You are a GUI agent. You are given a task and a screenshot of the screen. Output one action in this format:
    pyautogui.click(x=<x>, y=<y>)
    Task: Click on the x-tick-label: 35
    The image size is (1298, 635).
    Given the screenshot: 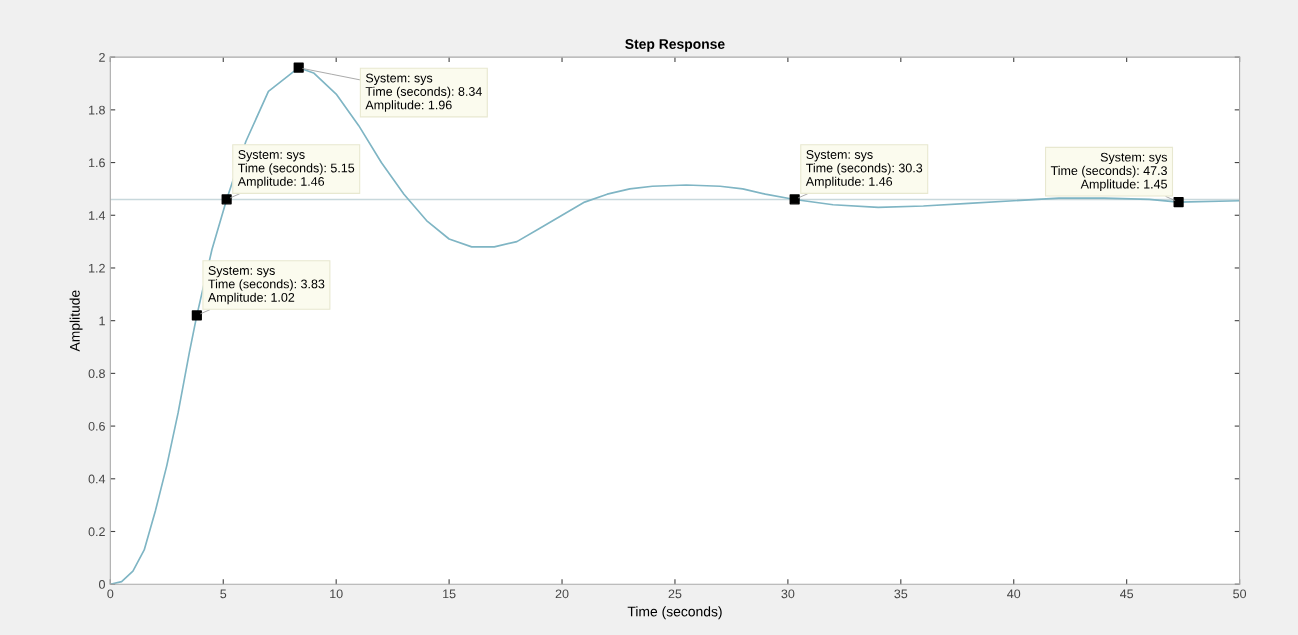 What is the action you would take?
    pyautogui.click(x=901, y=594)
    